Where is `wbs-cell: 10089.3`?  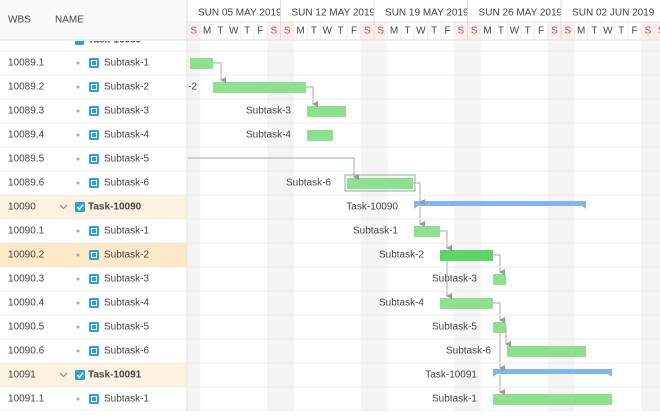
wbs-cell: 10089.3 is located at coordinates (26, 111).